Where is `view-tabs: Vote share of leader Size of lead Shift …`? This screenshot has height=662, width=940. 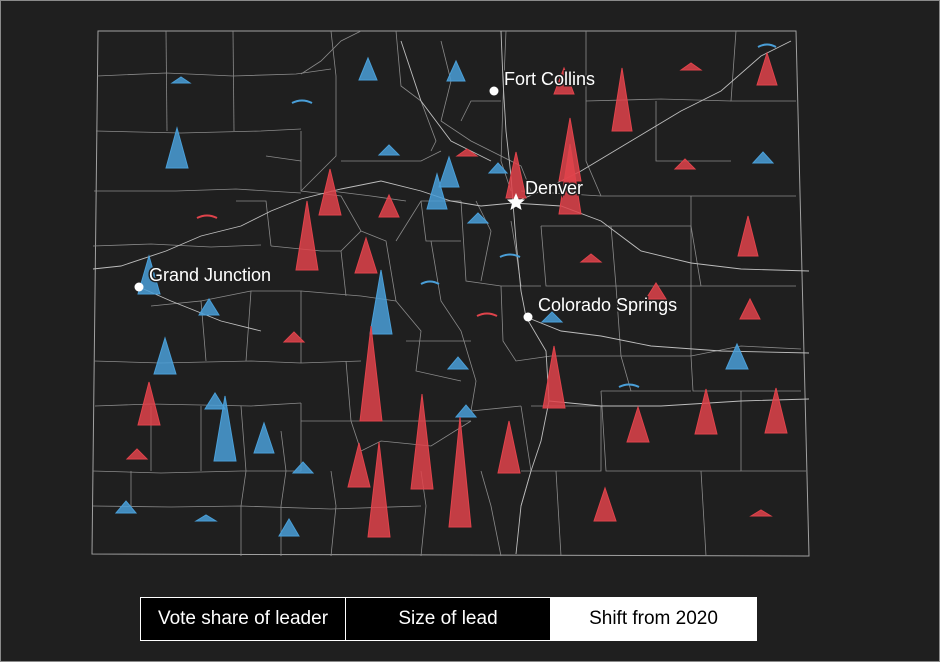
view-tabs: Vote share of leader Size of lead Shift … is located at coordinates (448, 619).